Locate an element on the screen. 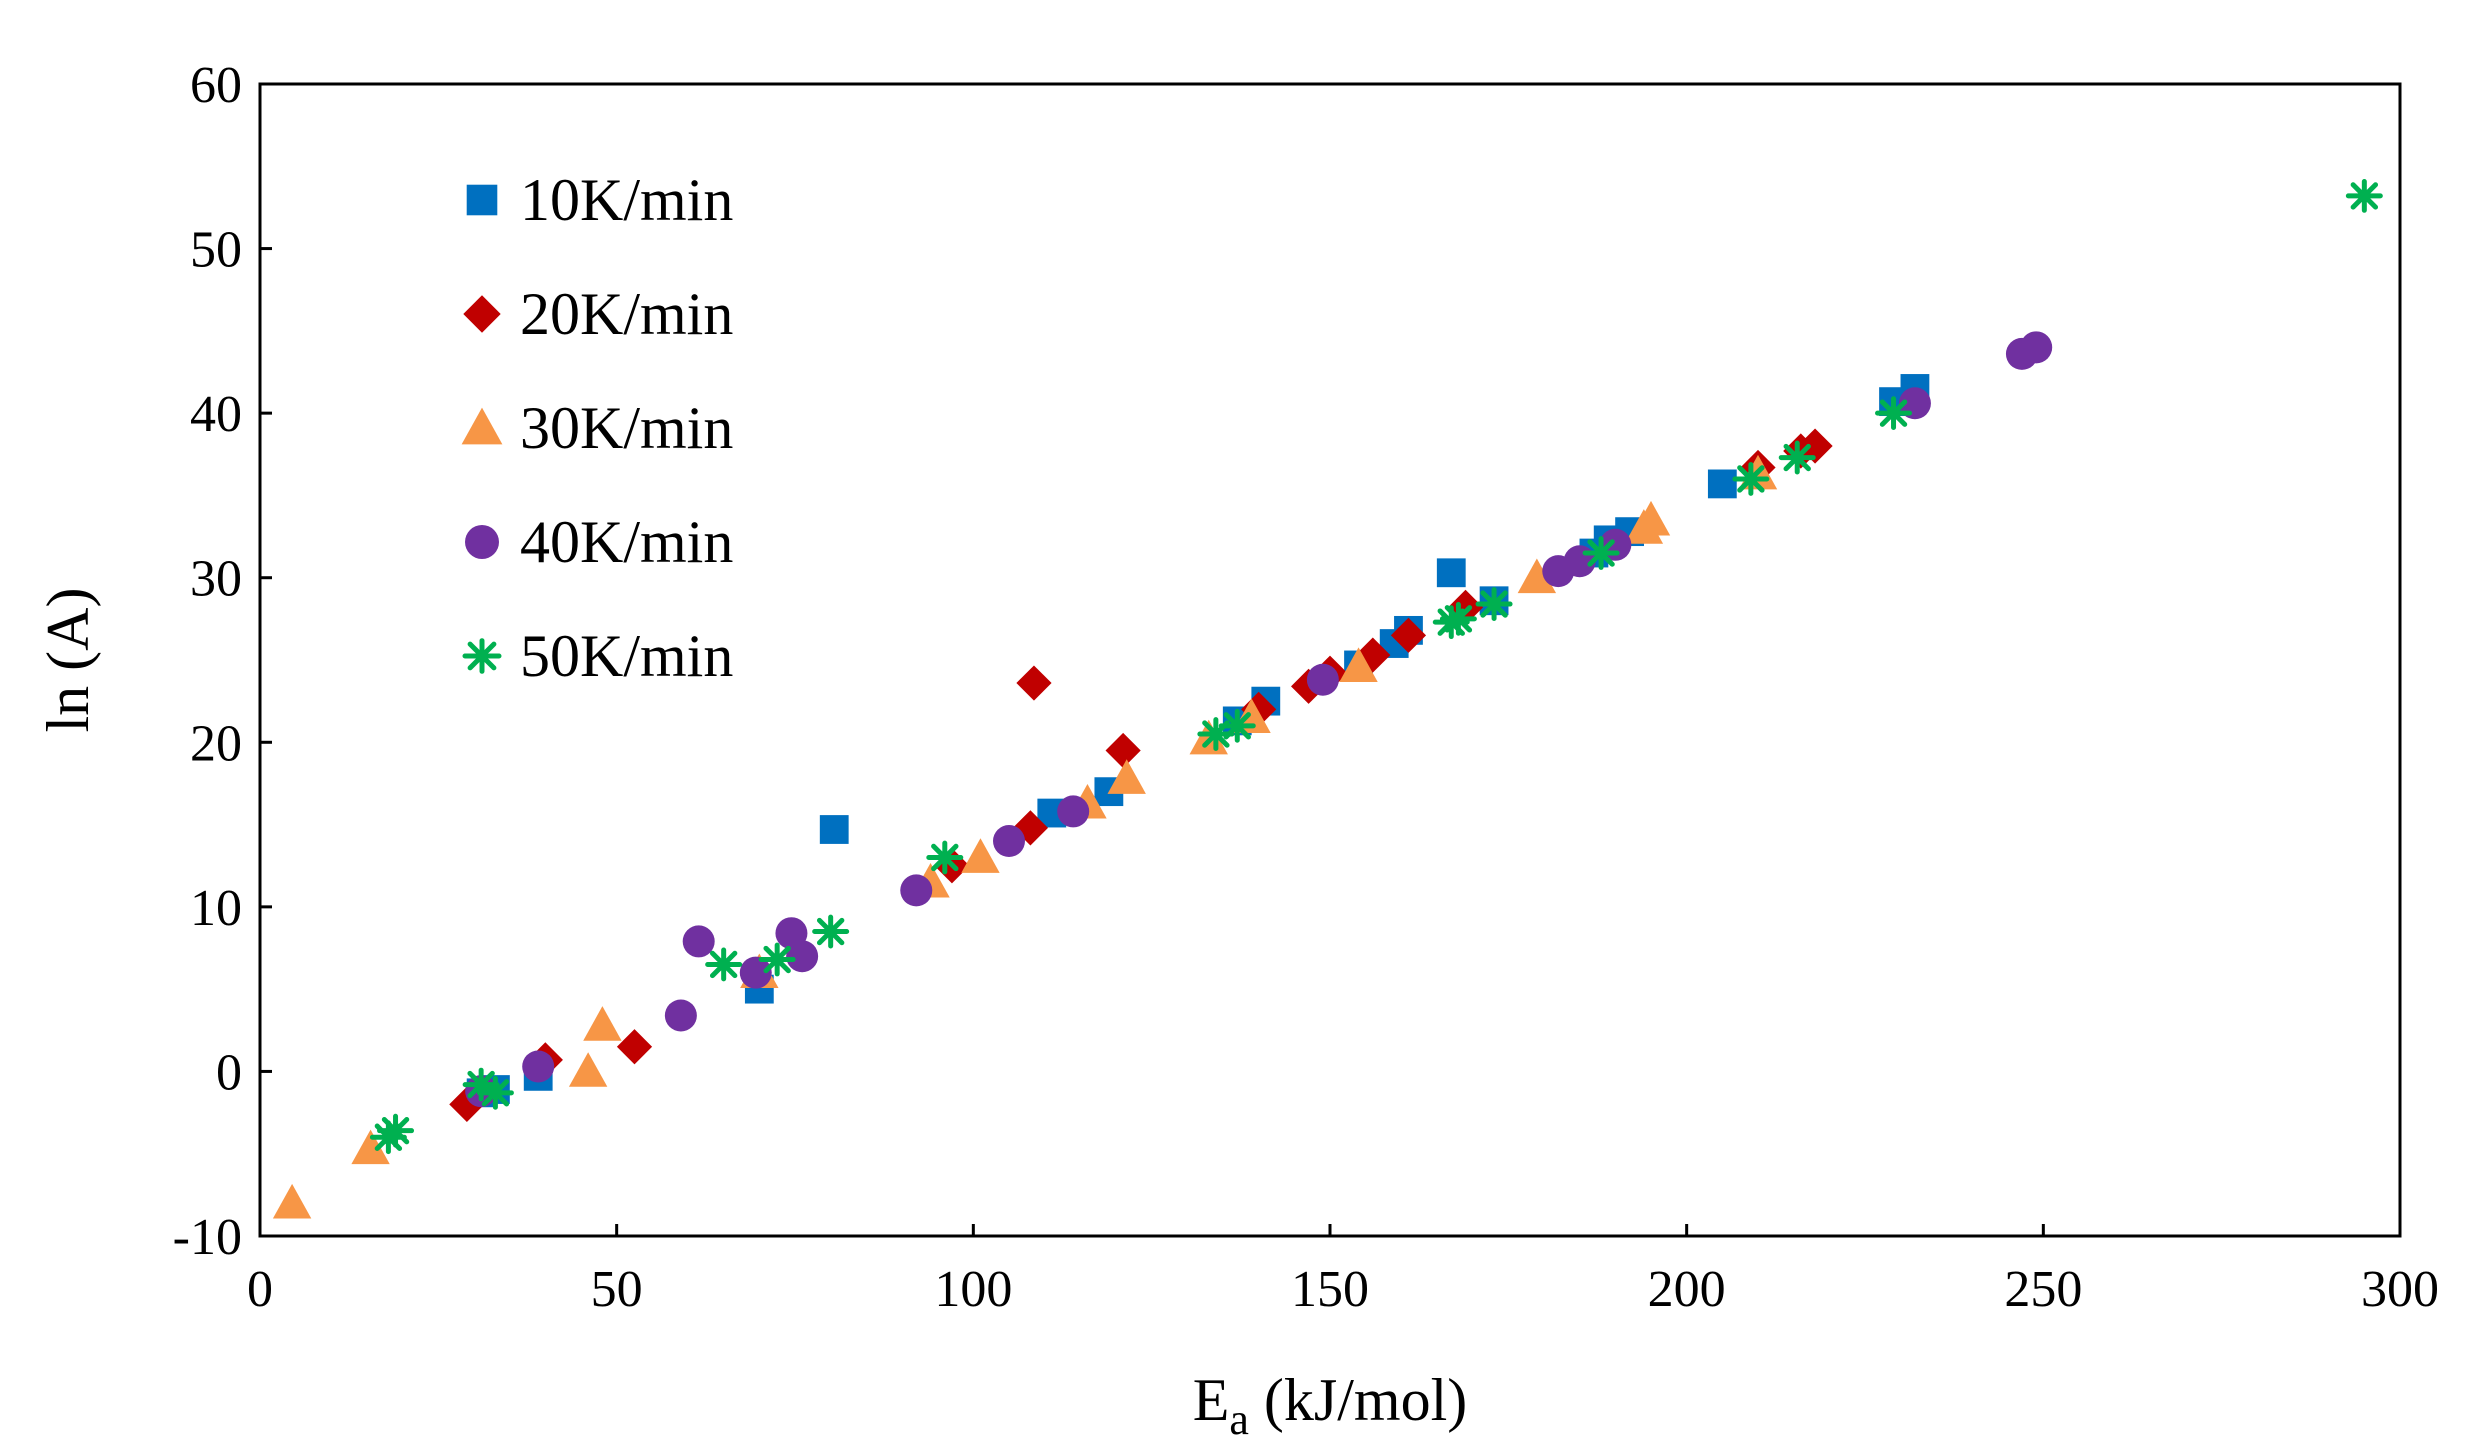 The image size is (2477, 1451). legend: 10K/min 20K/min 30K/min 40K/min 50K/min is located at coordinates (597, 428).